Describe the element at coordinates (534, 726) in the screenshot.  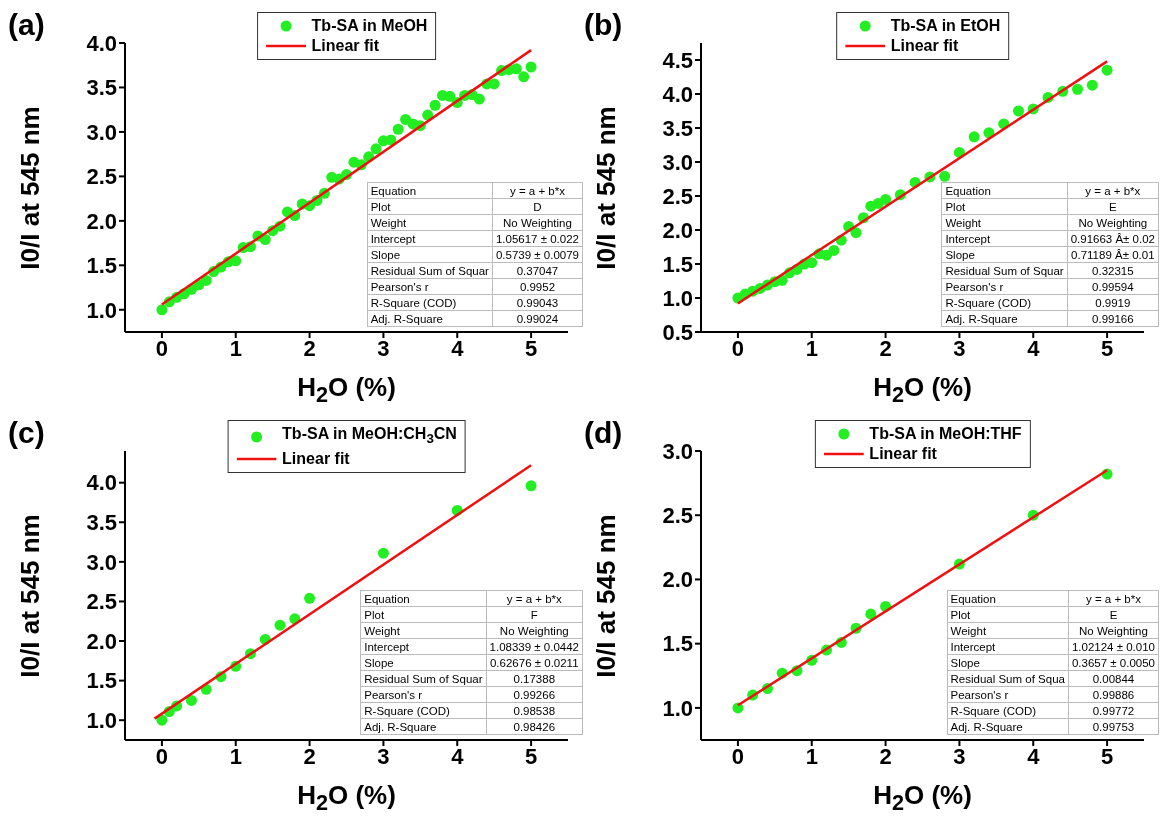
I see `annotation: 0.98426` at that location.